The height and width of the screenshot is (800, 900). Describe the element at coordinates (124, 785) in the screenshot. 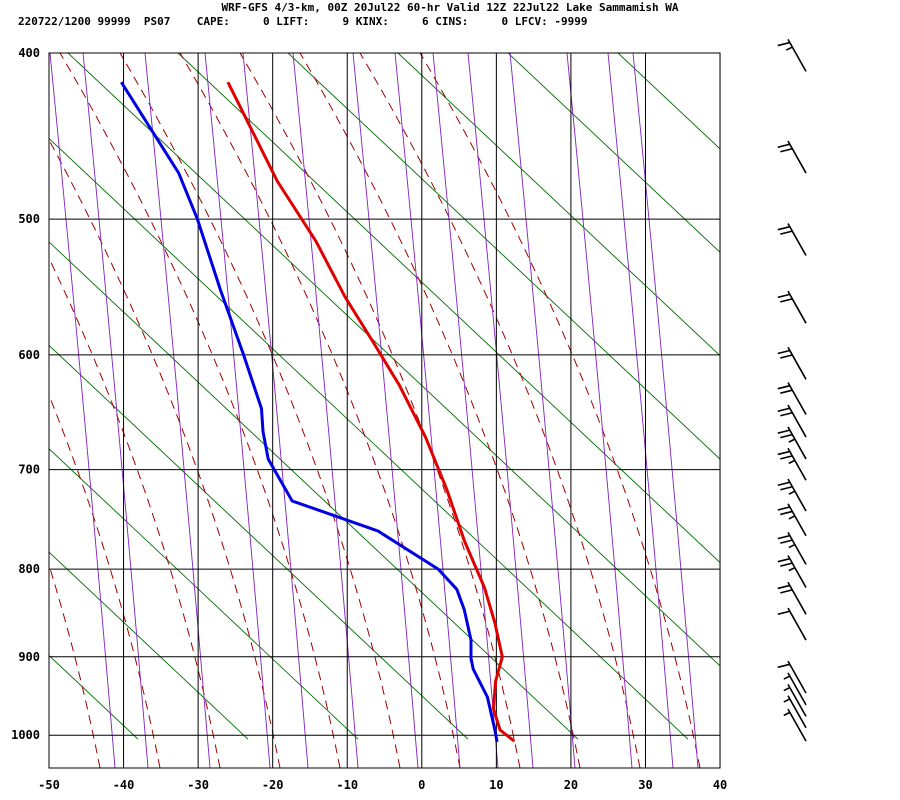

I see `x-tick-label: -40` at that location.